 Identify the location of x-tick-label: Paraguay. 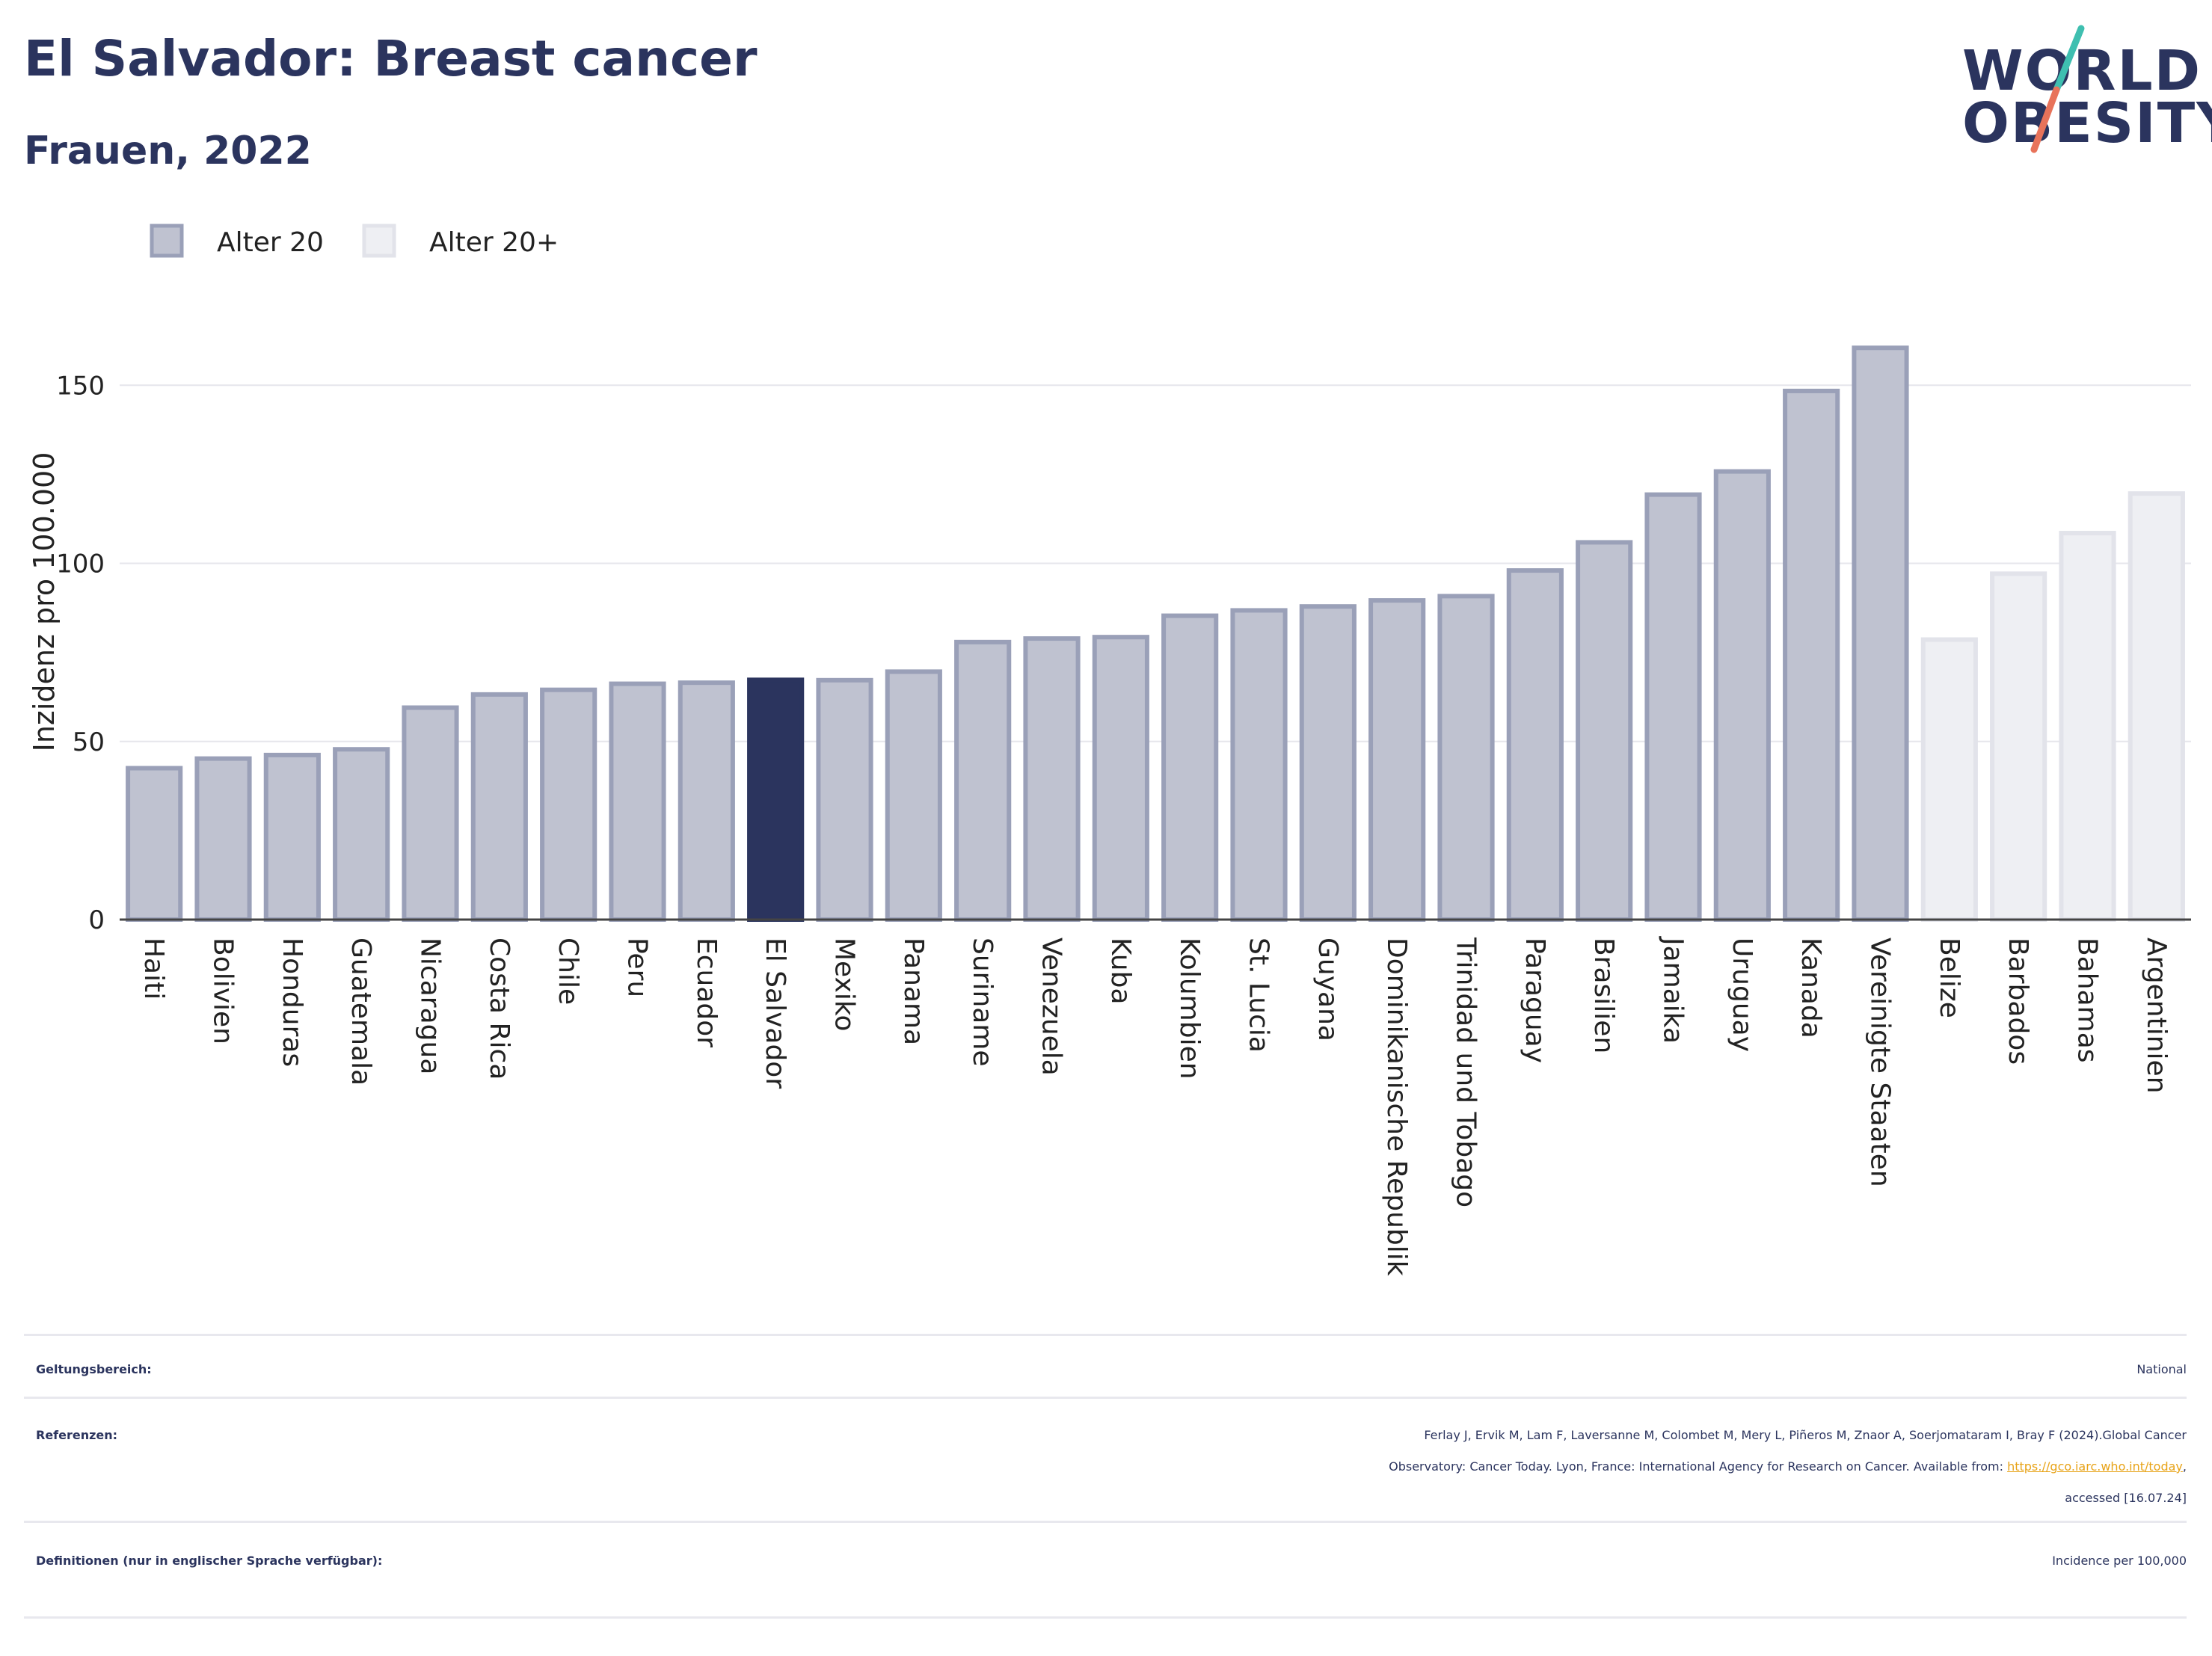
(1535, 1000).